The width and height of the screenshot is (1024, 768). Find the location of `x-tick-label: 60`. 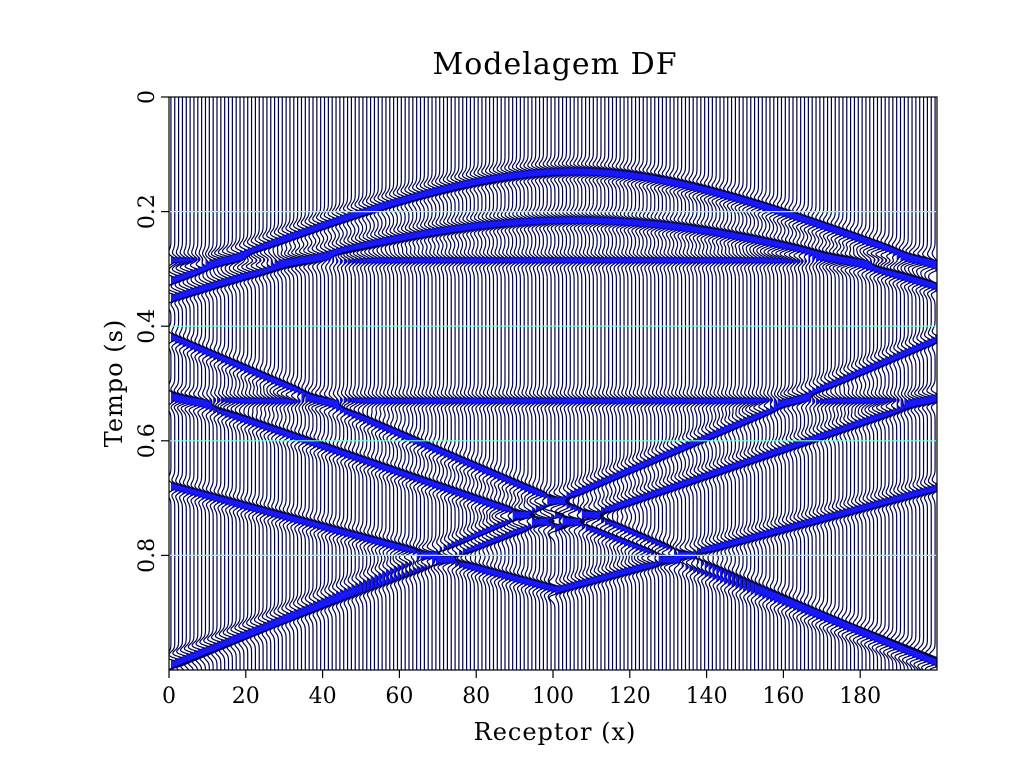

x-tick-label: 60 is located at coordinates (399, 696).